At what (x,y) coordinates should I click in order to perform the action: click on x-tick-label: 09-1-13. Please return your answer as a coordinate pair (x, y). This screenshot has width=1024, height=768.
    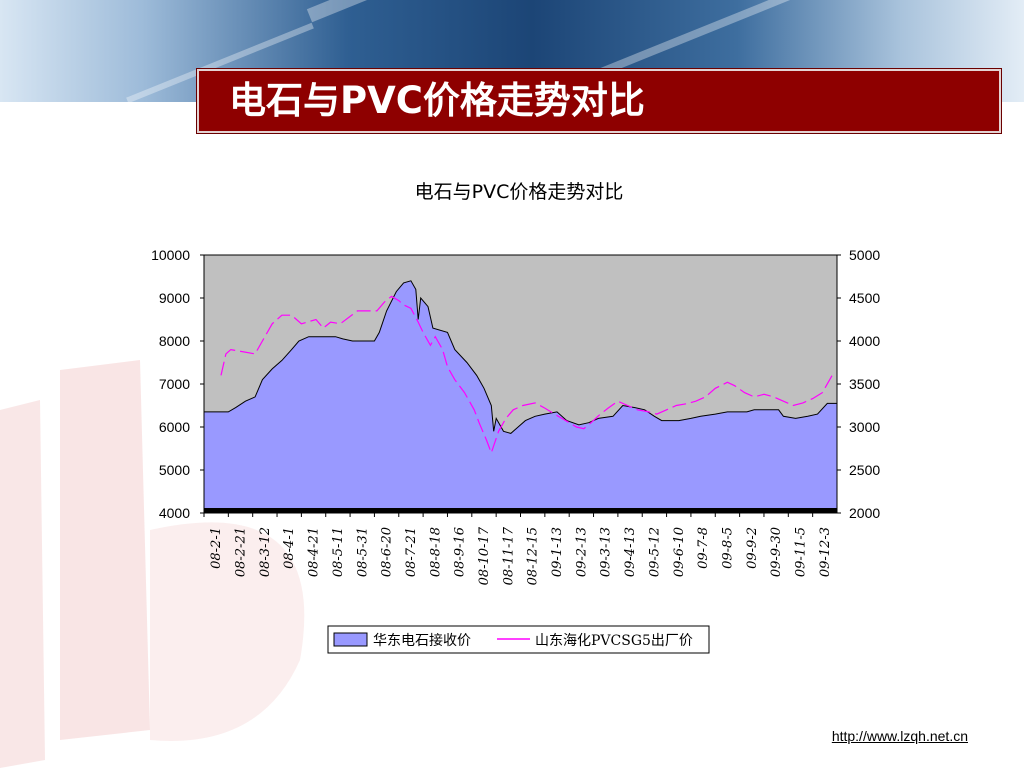
    Looking at the image, I should click on (557, 552).